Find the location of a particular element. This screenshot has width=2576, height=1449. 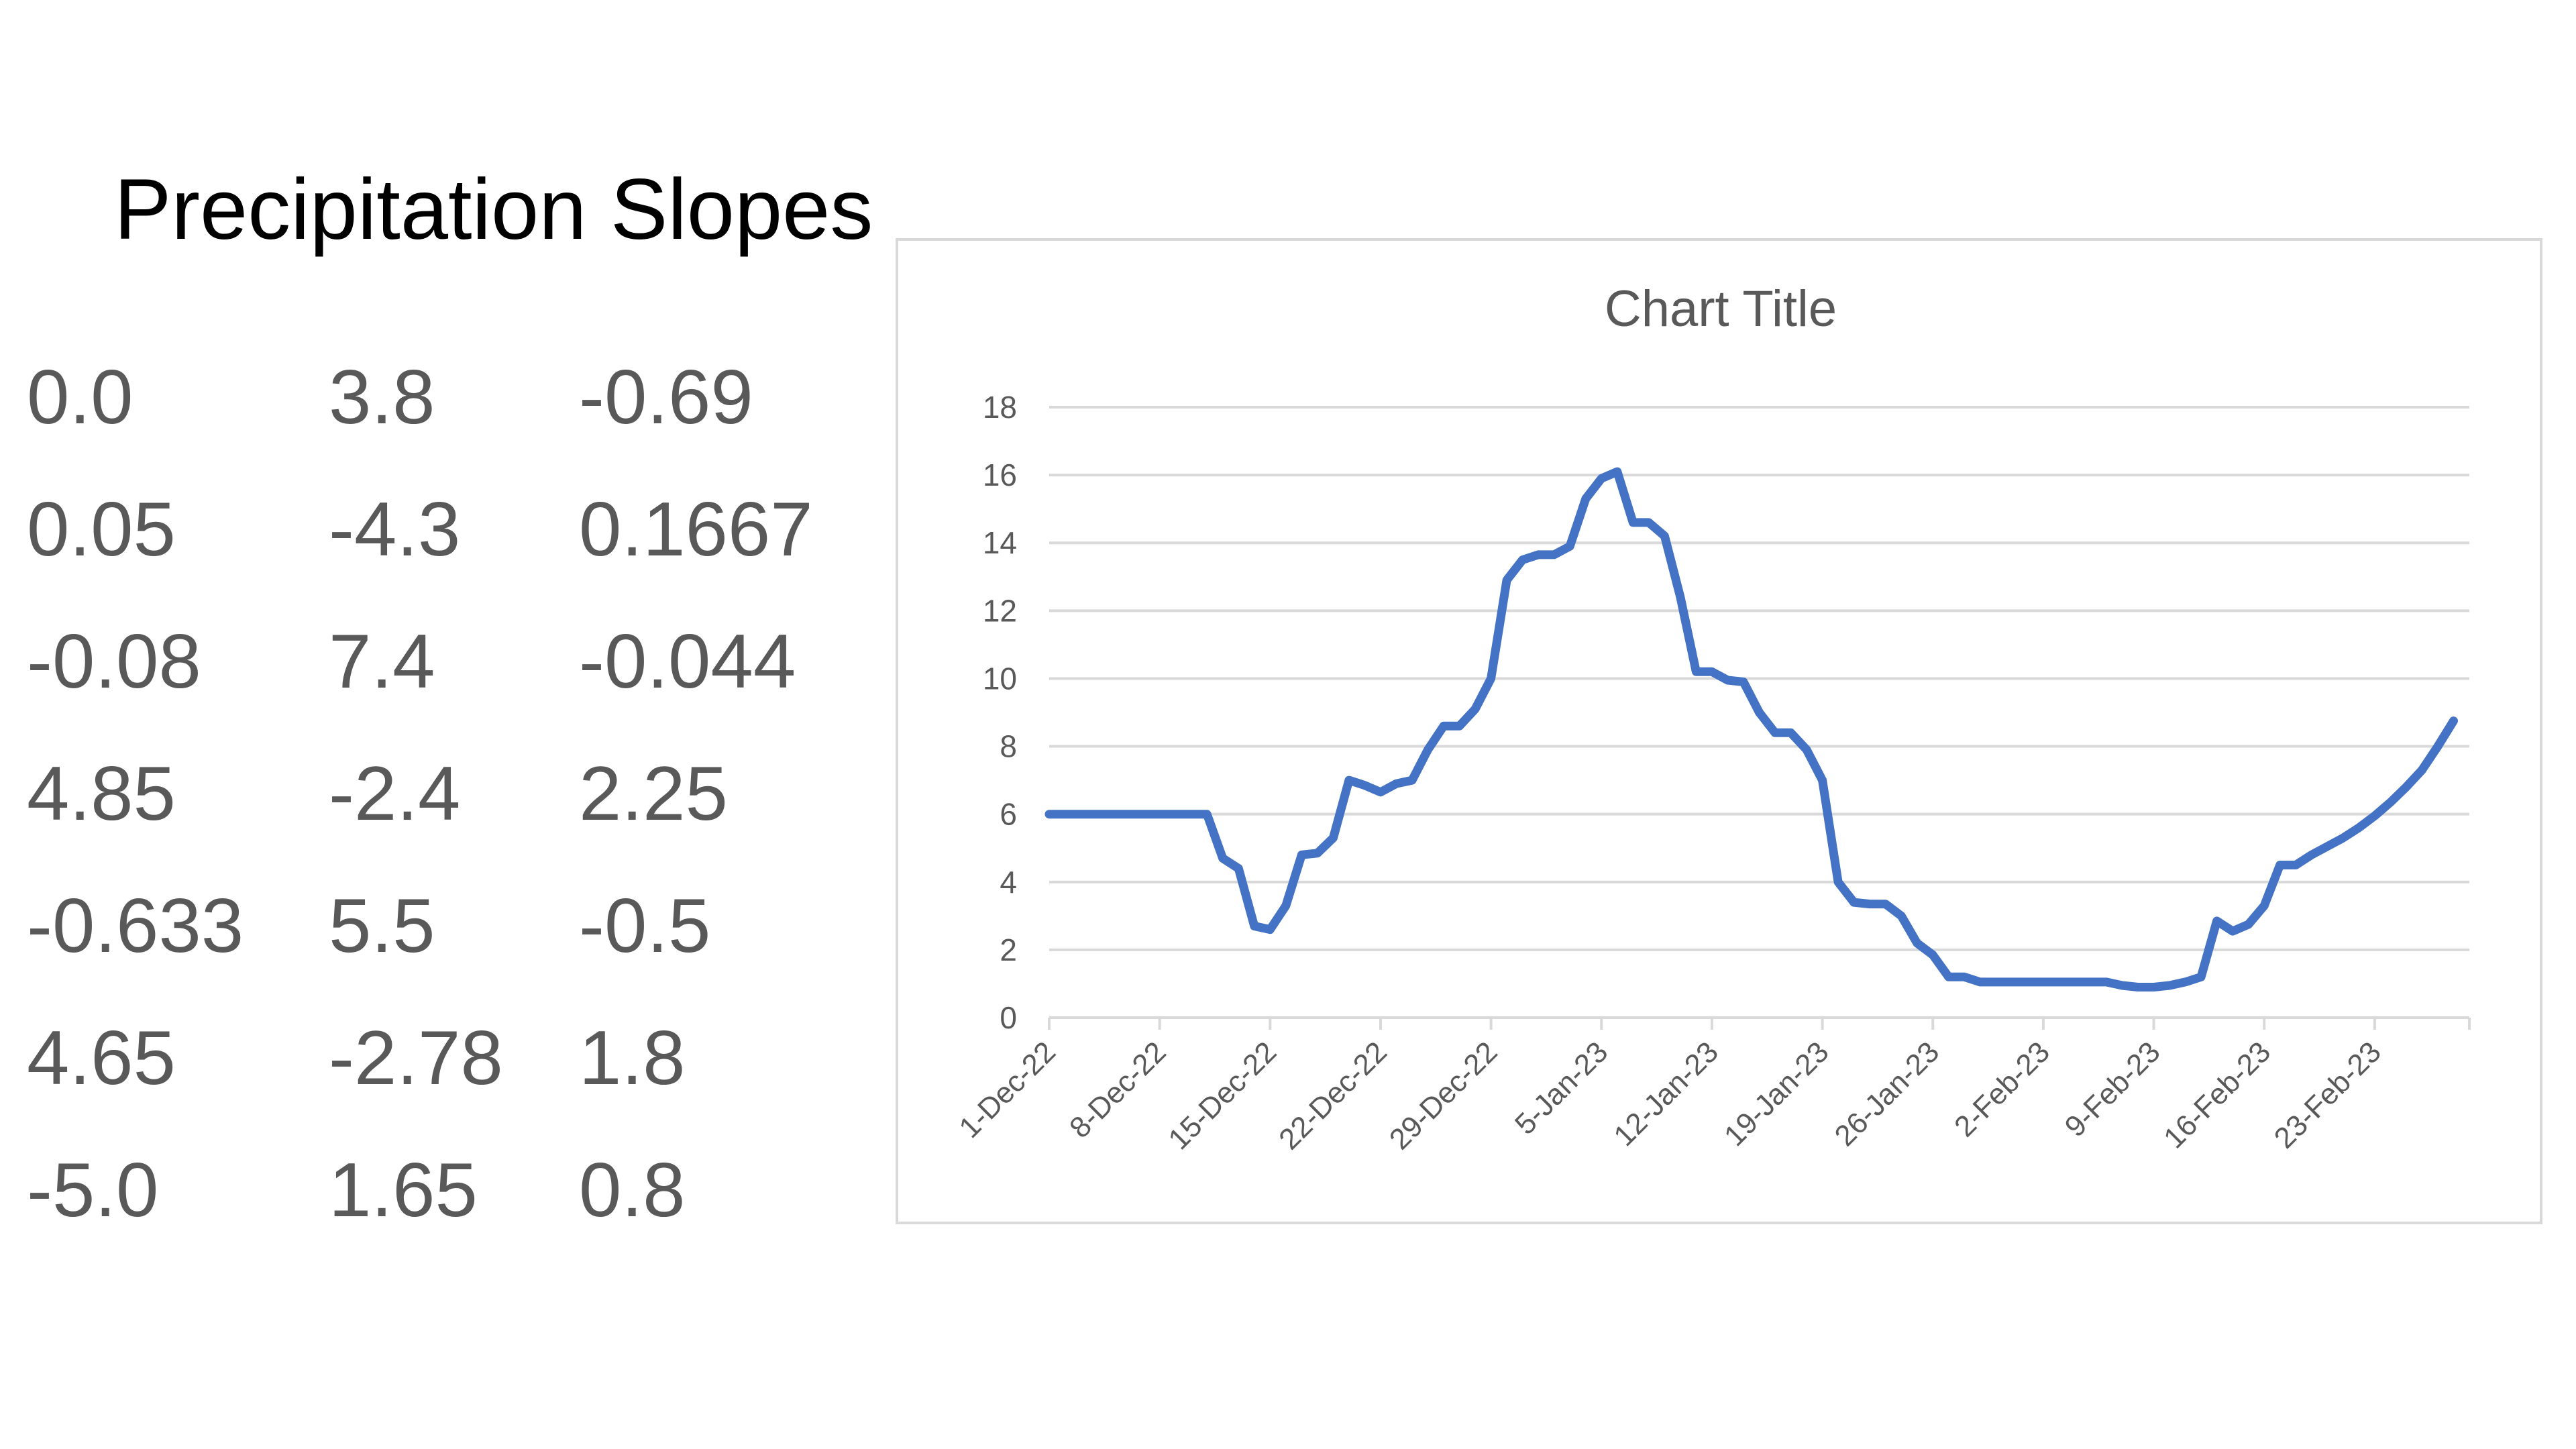

x-tick-label: 9-Feb-23 is located at coordinates (2113, 1089).